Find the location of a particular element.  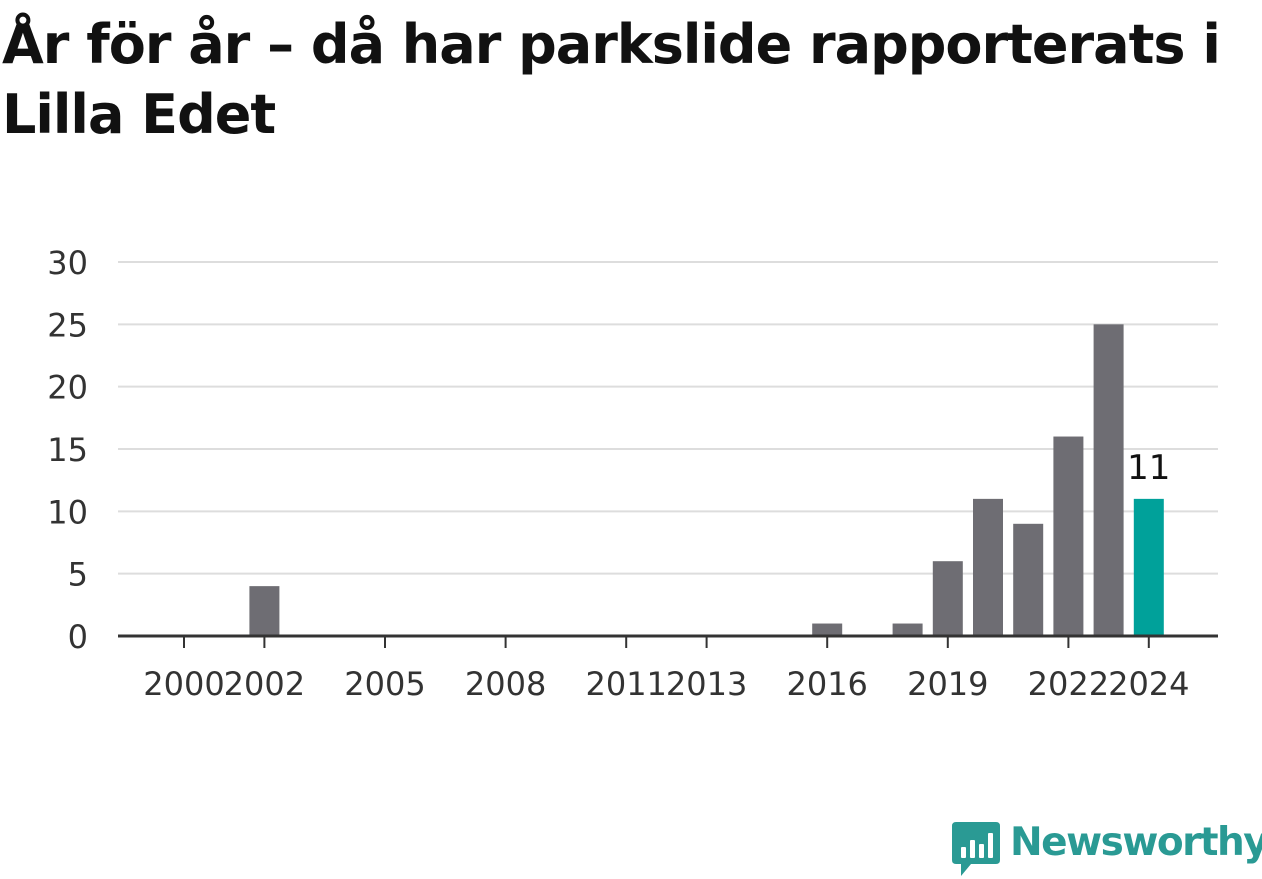

y-tick-label: 25 is located at coordinates (67, 325).